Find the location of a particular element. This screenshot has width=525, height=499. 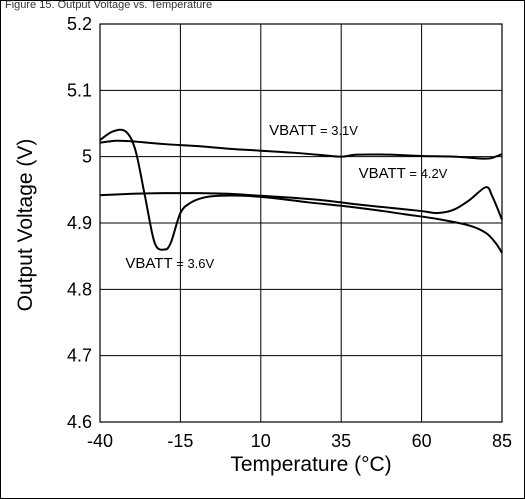

y-tick-label: 5 is located at coordinates (87, 157).